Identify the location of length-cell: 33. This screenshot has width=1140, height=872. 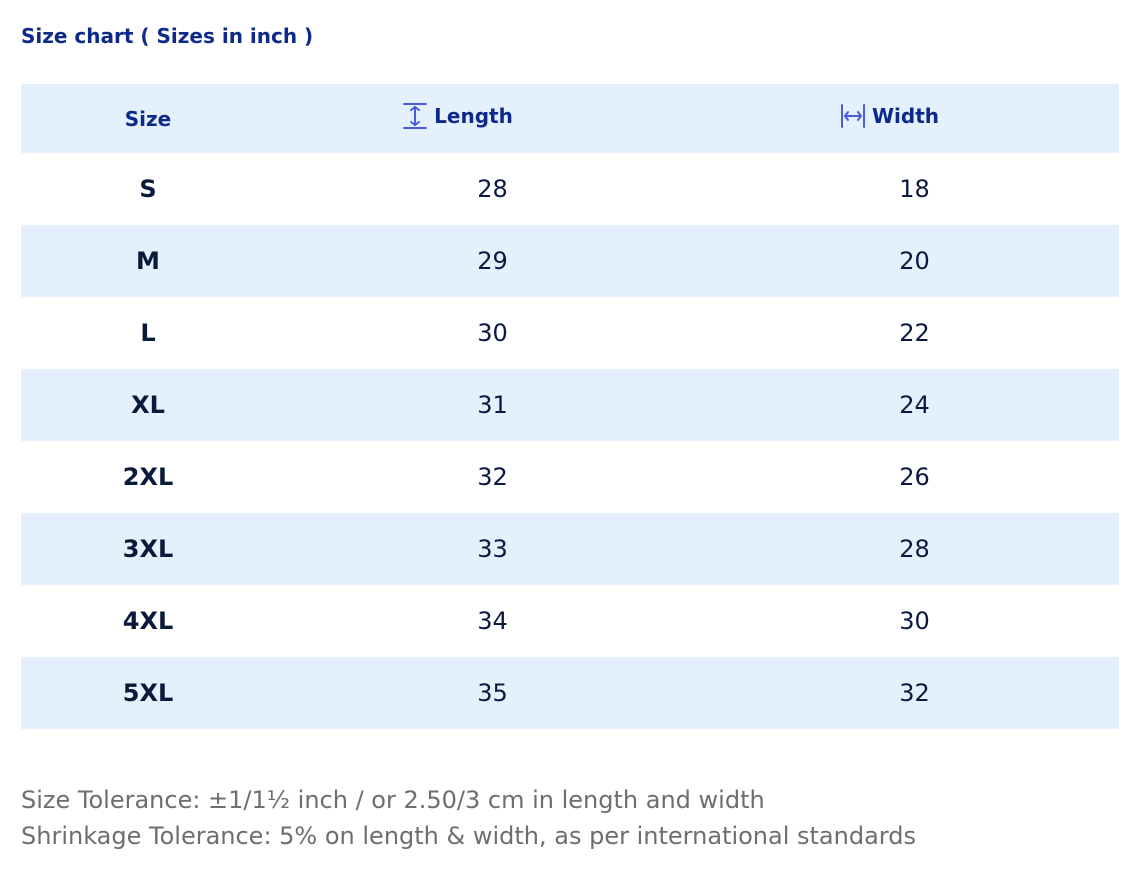
(492, 549).